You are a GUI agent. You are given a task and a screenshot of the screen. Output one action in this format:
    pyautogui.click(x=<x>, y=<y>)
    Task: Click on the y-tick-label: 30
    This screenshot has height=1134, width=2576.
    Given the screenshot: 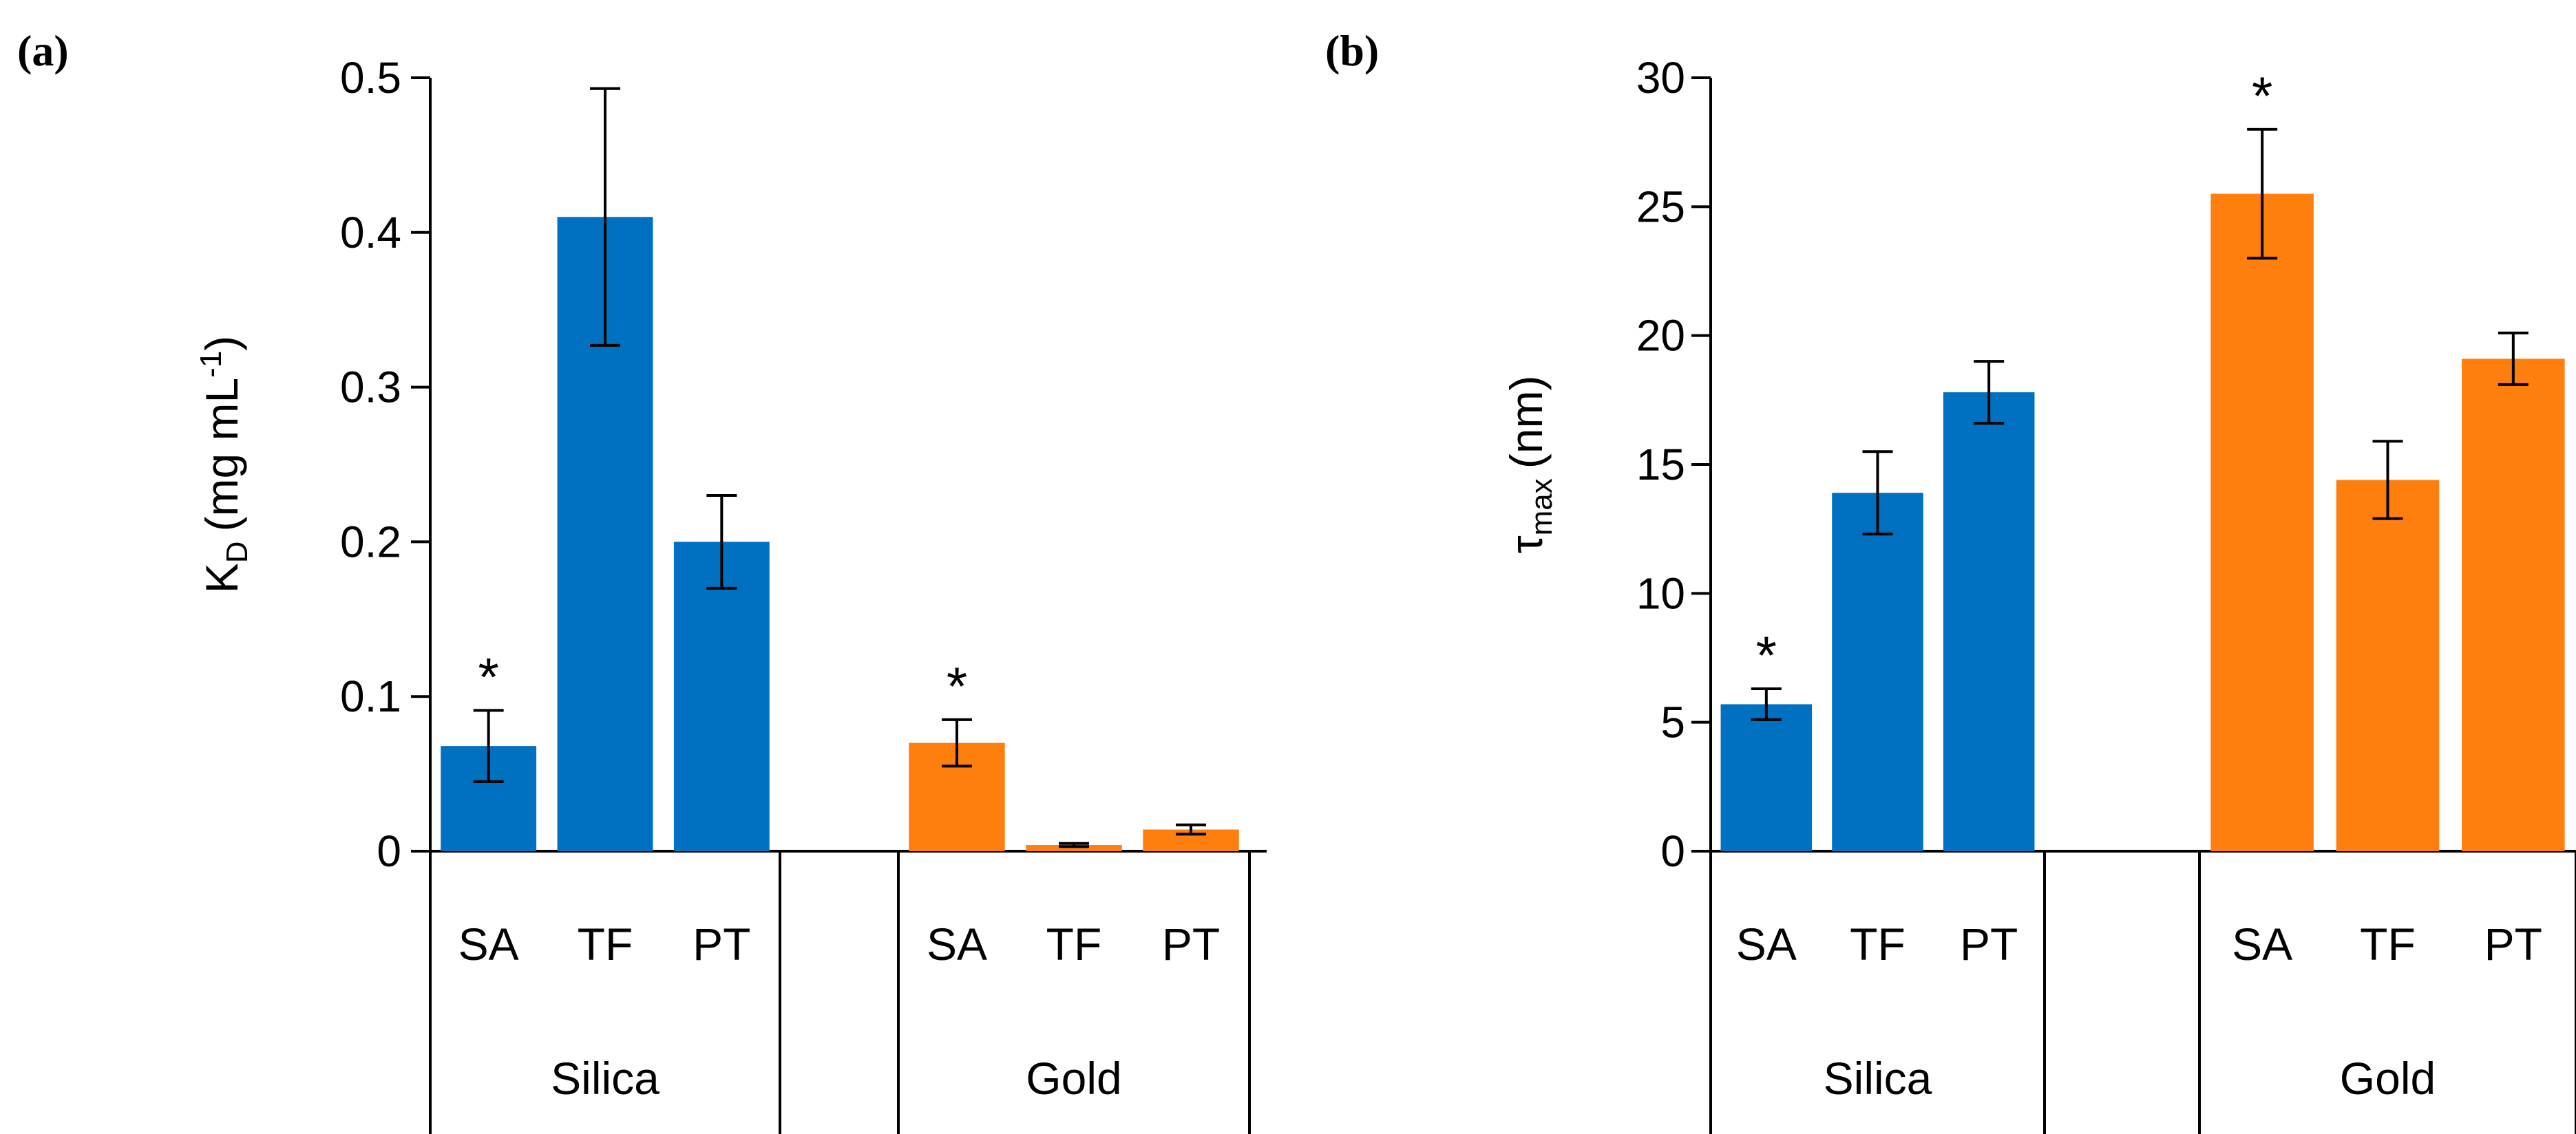 What is the action you would take?
    pyautogui.click(x=1661, y=78)
    